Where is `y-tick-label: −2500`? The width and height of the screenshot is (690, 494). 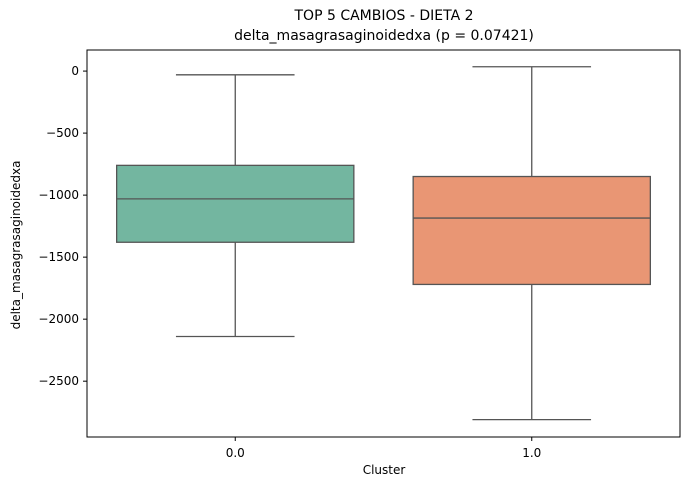
y-tick-label: −2500 is located at coordinates (58, 381).